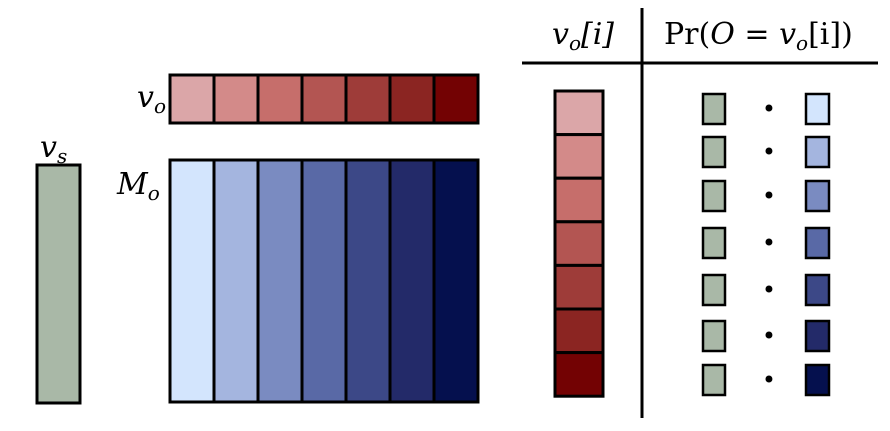 This screenshot has width=890, height=431. Describe the element at coordinates (151, 99) in the screenshot. I see `vo-label: vo` at that location.